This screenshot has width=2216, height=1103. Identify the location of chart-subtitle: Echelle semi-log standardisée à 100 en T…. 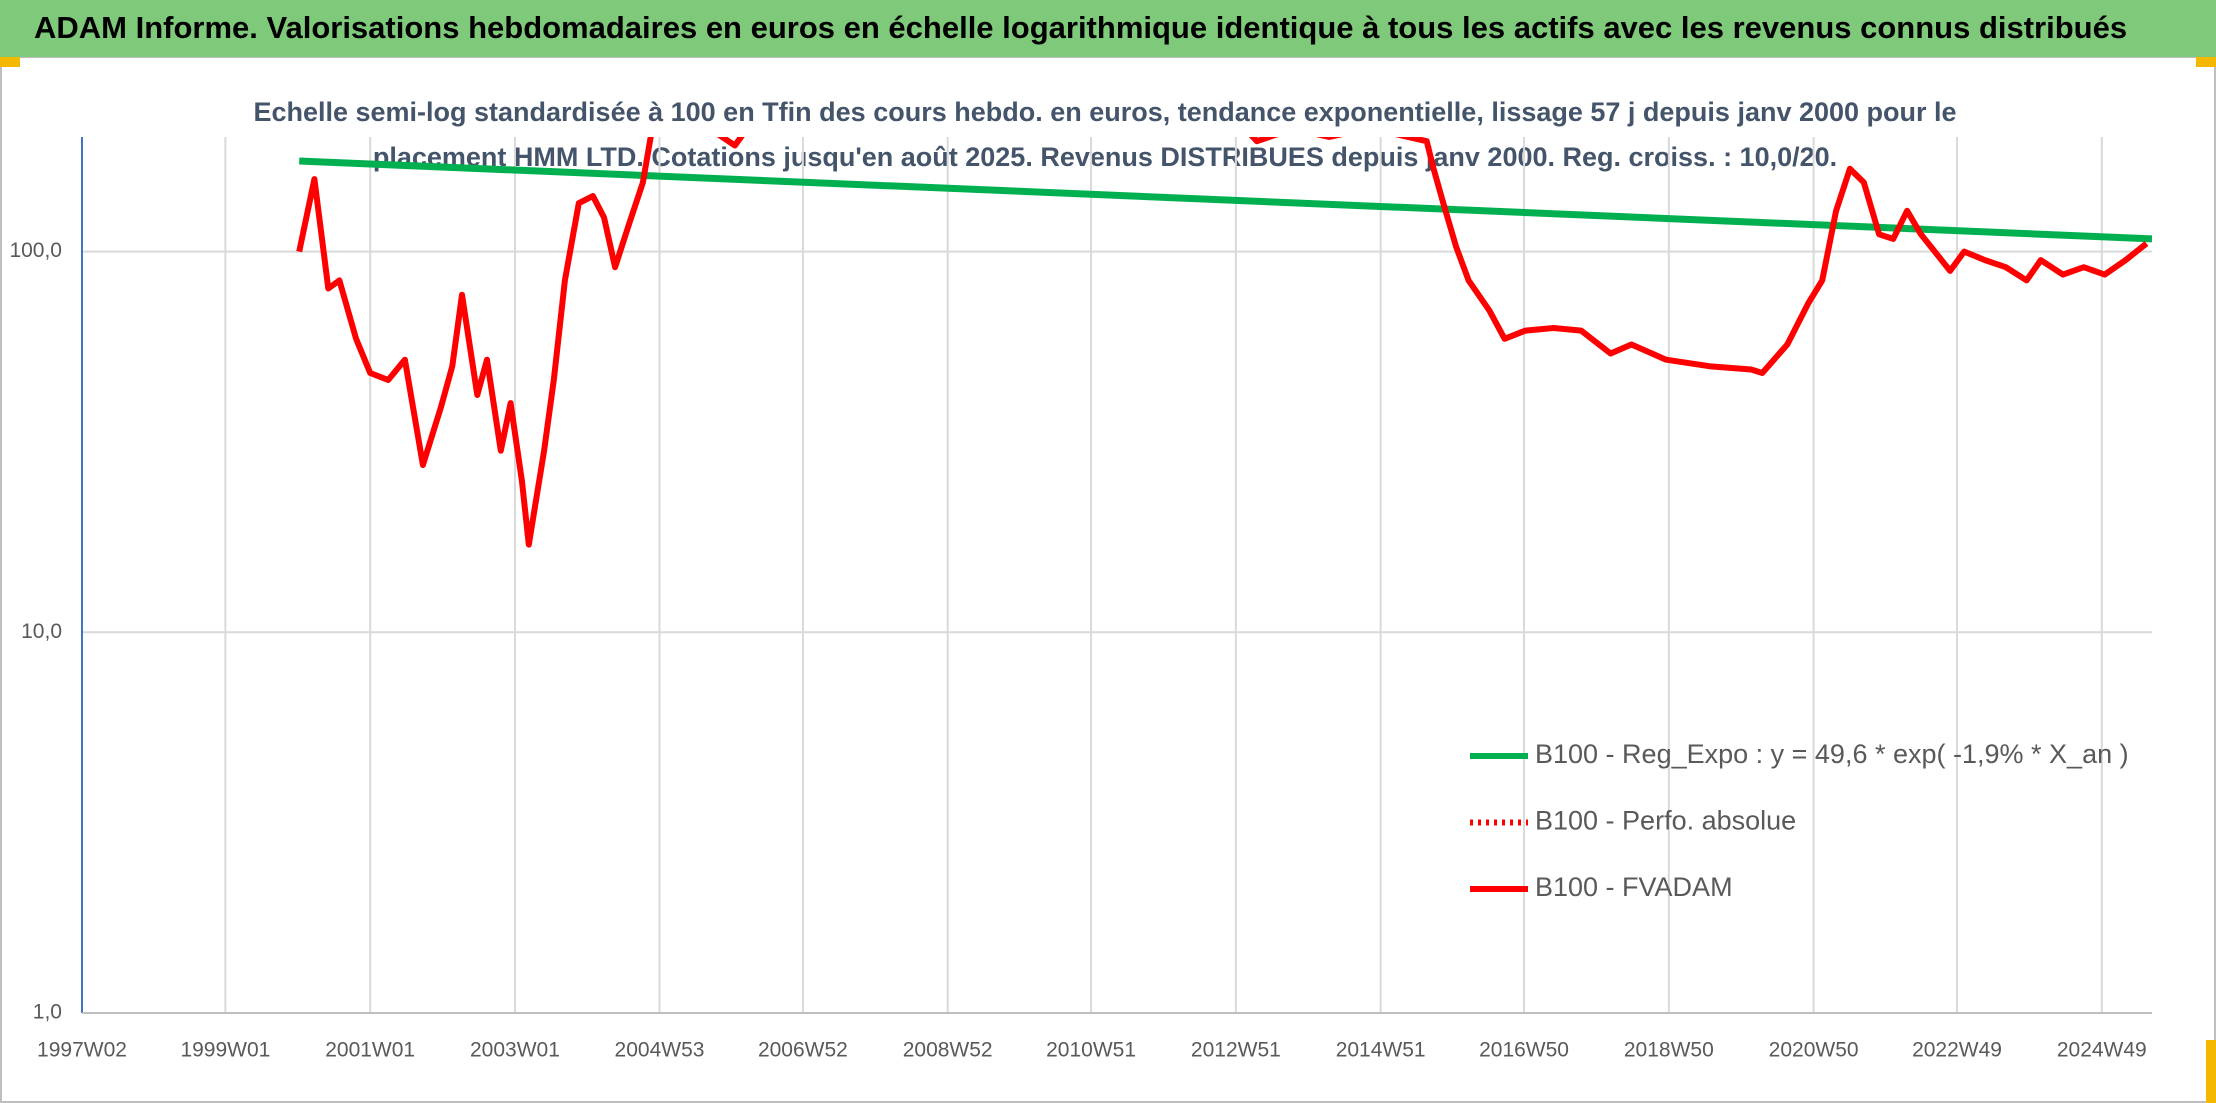
(1104, 112).